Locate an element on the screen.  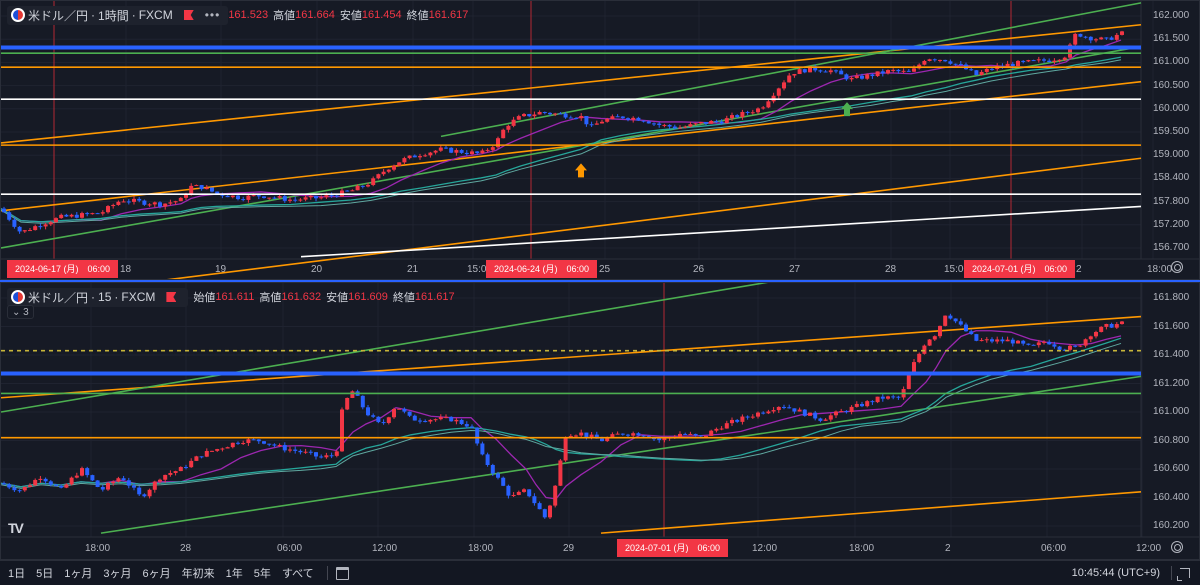
time-tick: 2 is located at coordinates (948, 548).